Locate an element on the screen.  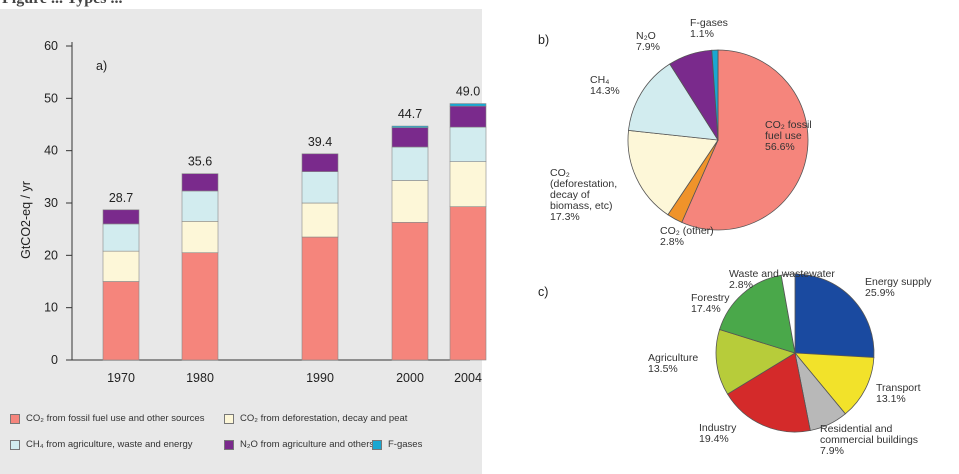
y-tick-label: 0 is located at coordinates (54, 360).